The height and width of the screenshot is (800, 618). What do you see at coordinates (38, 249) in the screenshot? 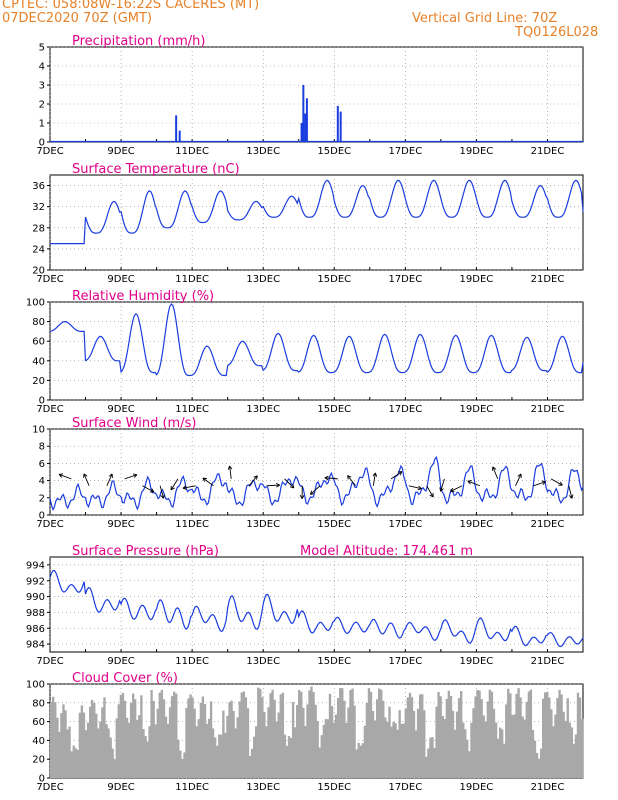
I see `y-tick-label: 24` at bounding box center [38, 249].